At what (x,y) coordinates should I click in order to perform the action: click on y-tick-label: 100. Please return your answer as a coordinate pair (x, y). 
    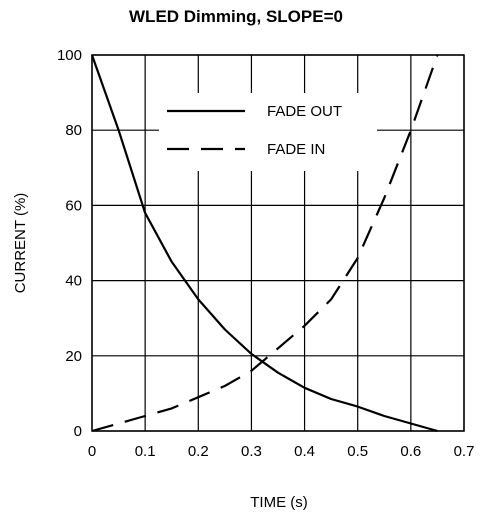
    Looking at the image, I should click on (69, 55).